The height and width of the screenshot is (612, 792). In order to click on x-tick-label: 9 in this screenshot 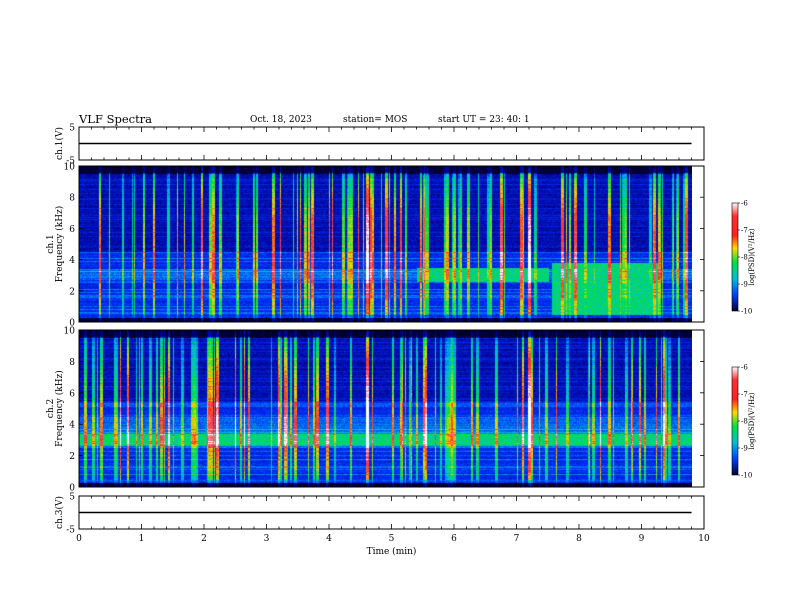, I will do `click(642, 539)`.